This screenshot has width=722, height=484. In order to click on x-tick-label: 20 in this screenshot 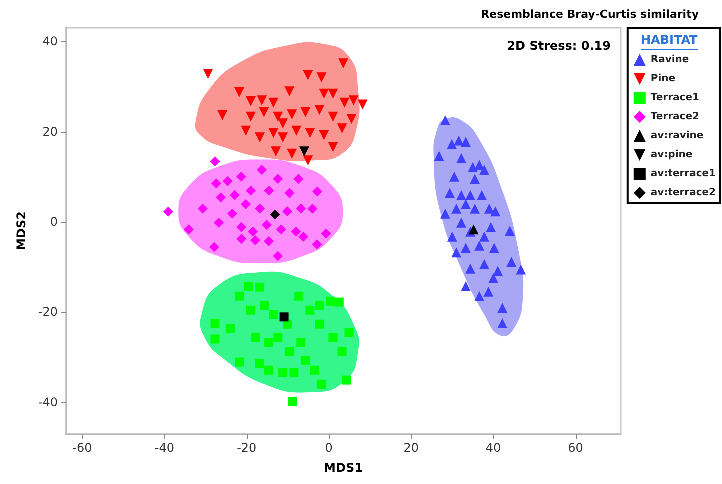, I will do `click(411, 448)`.